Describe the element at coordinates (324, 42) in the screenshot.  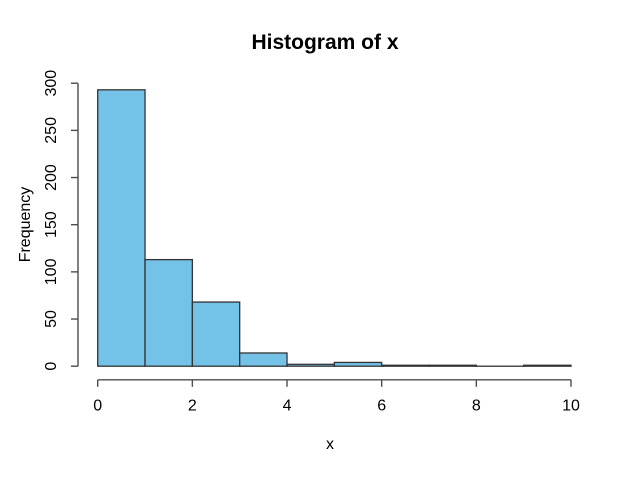
I see `chart-title: Histogram of x` at that location.